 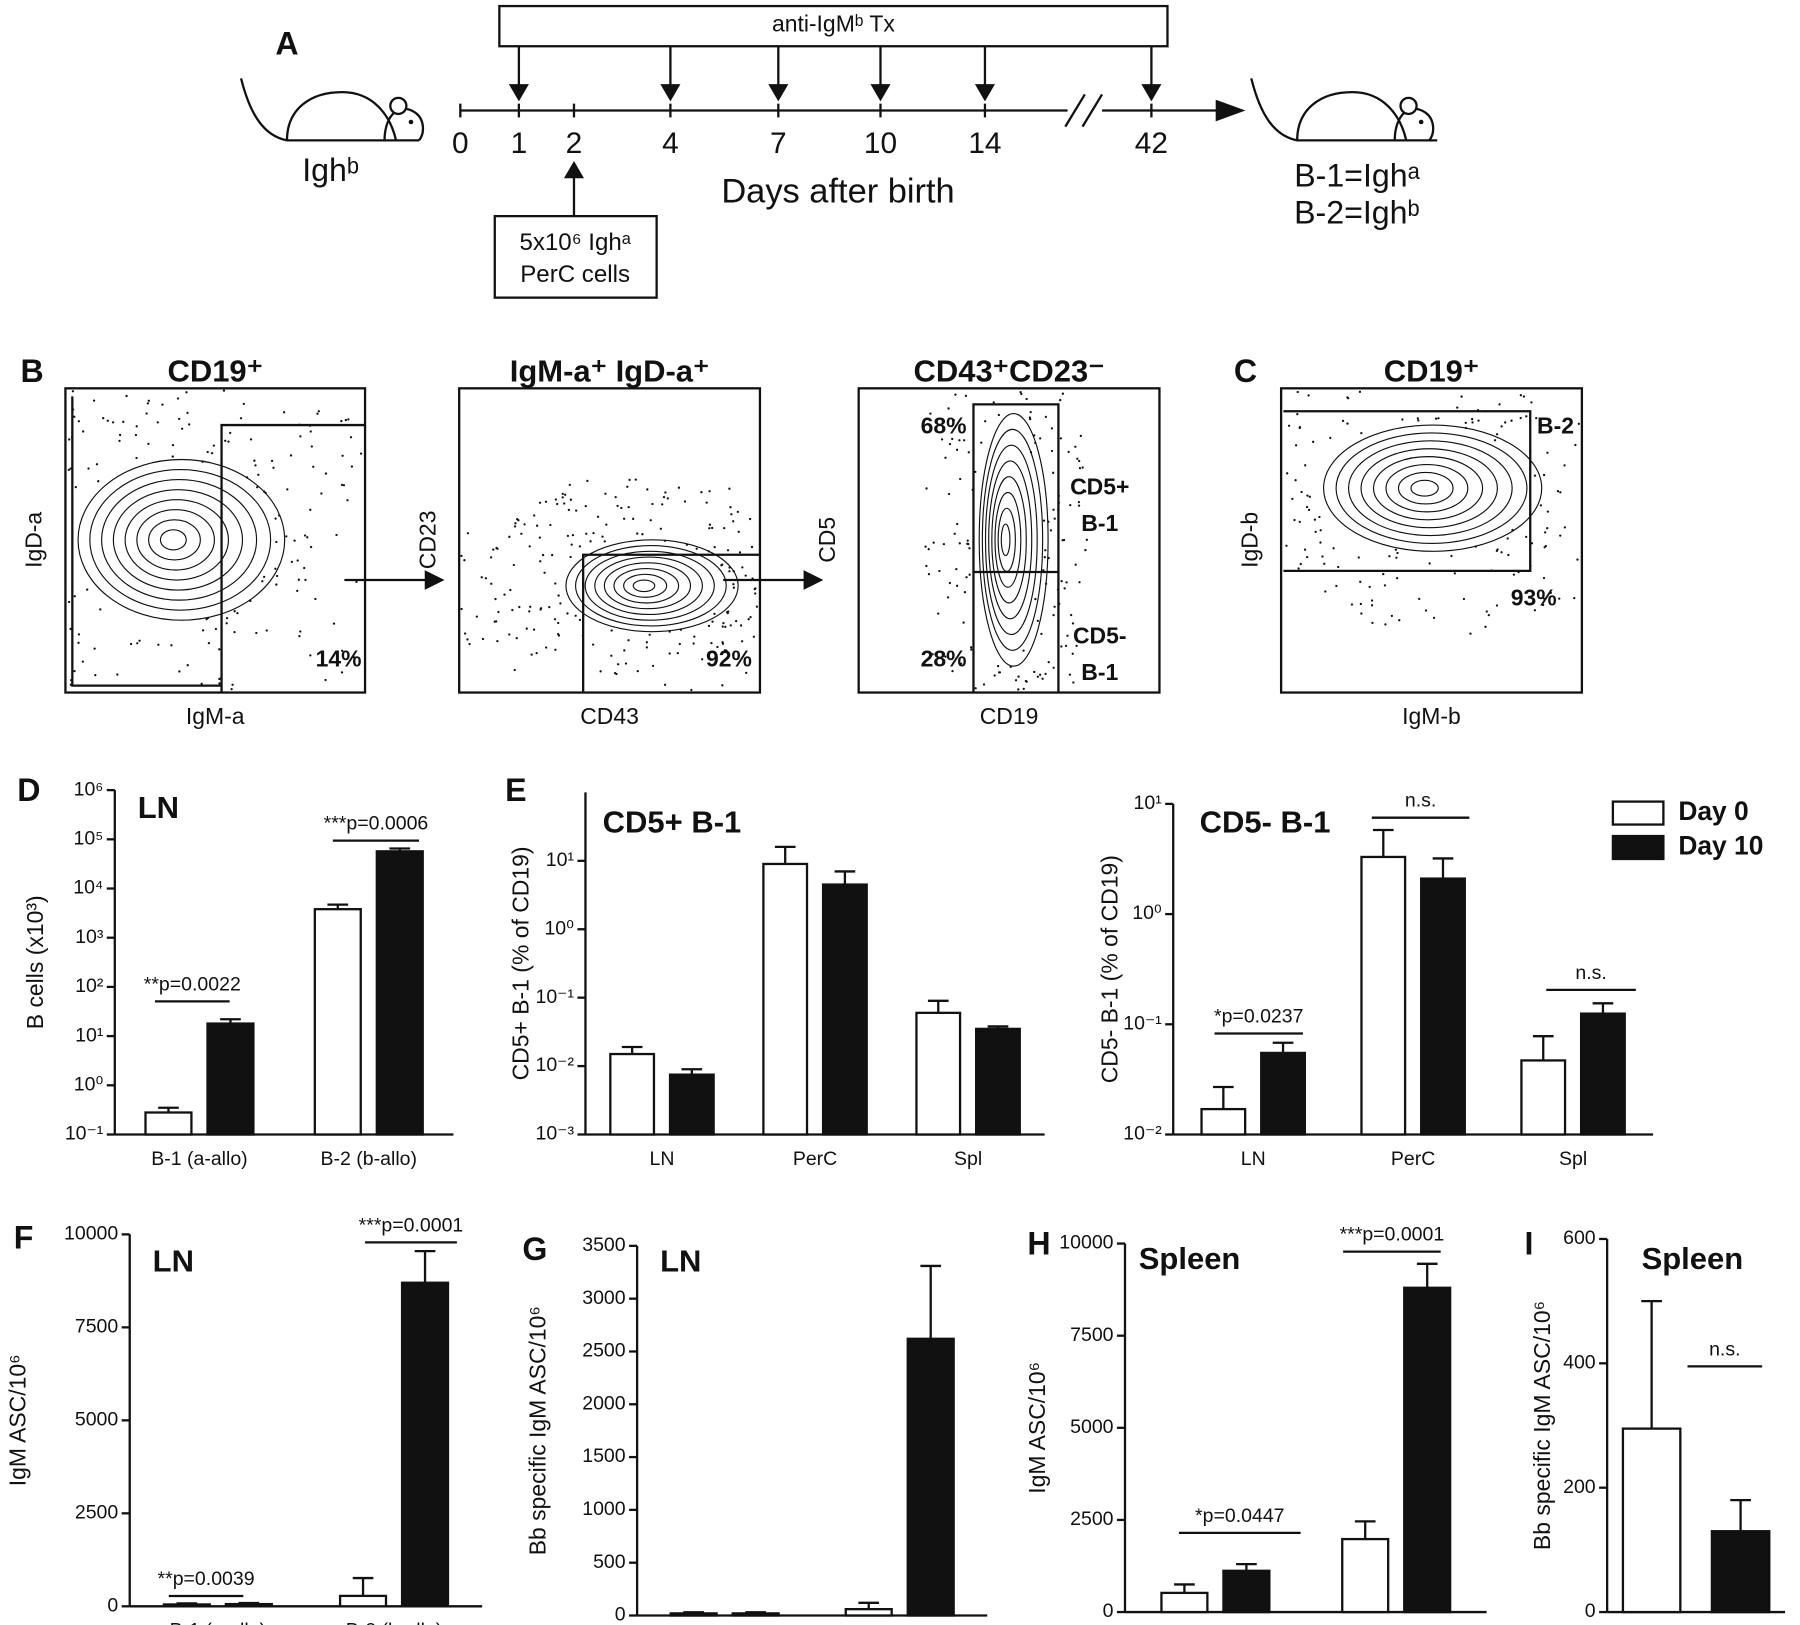 I want to click on flow-x-label: IgM-b, so click(x=1431, y=716).